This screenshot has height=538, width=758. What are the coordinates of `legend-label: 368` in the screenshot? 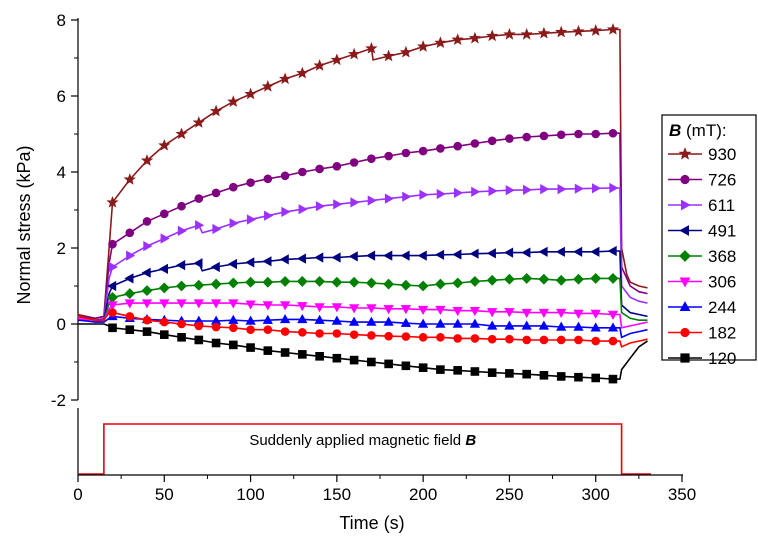 It's located at (722, 256).